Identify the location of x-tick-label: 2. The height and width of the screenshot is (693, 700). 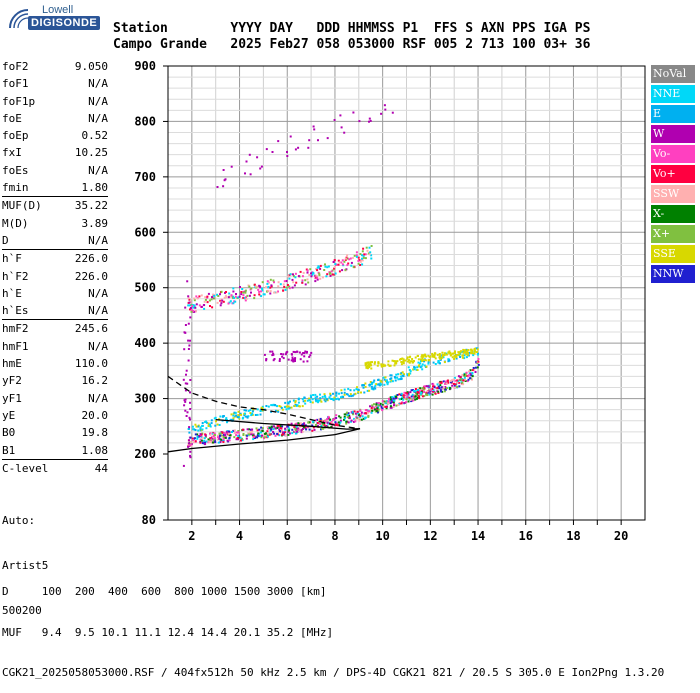
(191, 536).